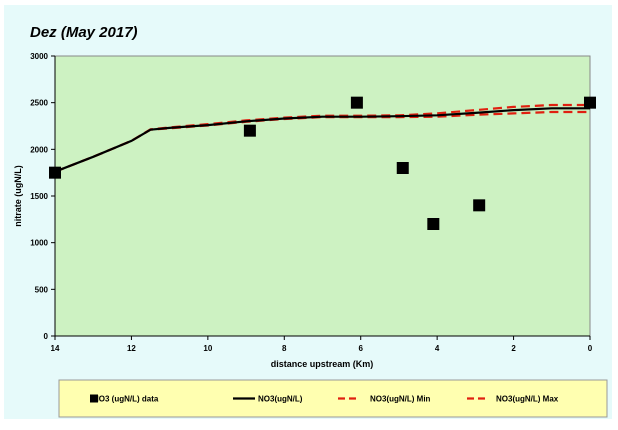 The image size is (618, 430). What do you see at coordinates (333, 398) in the screenshot?
I see `legend-box` at bounding box center [333, 398].